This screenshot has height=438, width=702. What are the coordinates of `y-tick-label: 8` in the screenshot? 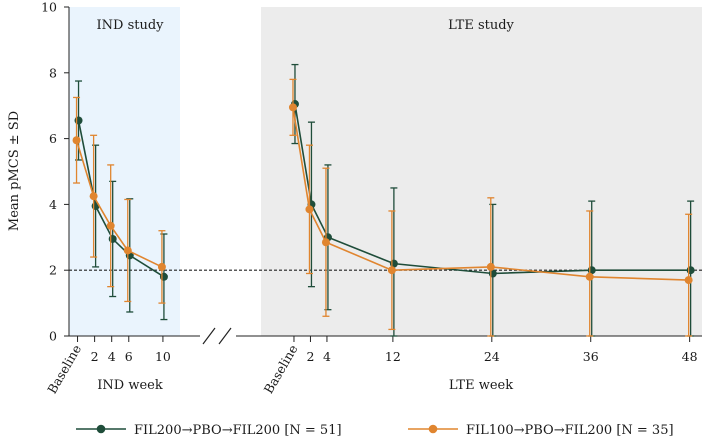 It's located at (53, 72).